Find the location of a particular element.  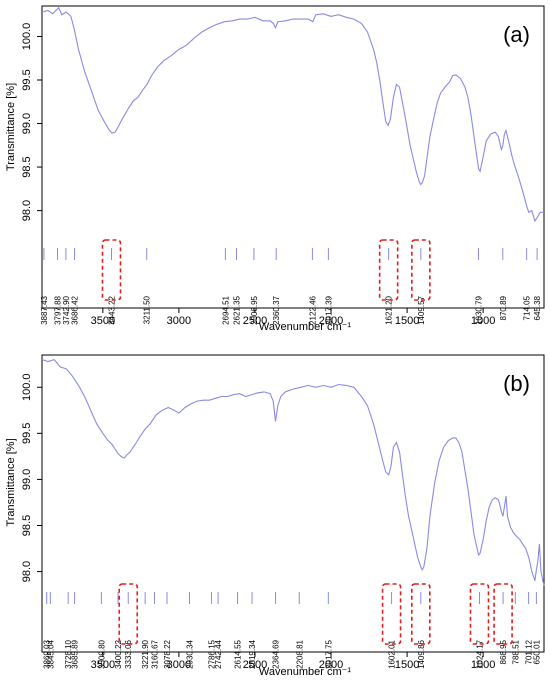

peak-label: 3686.42 is located at coordinates (74, 309).